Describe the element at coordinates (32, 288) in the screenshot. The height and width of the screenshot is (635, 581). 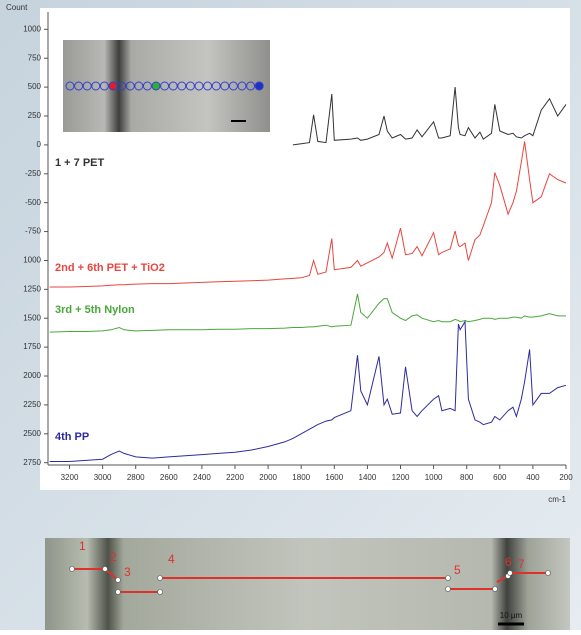
I see `y-tick-label: 1250` at that location.